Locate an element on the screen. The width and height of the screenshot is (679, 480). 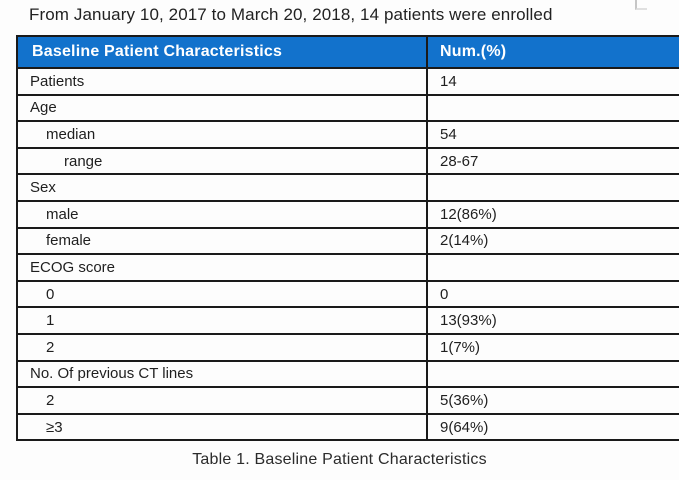
table-row: Age is located at coordinates (347, 108).